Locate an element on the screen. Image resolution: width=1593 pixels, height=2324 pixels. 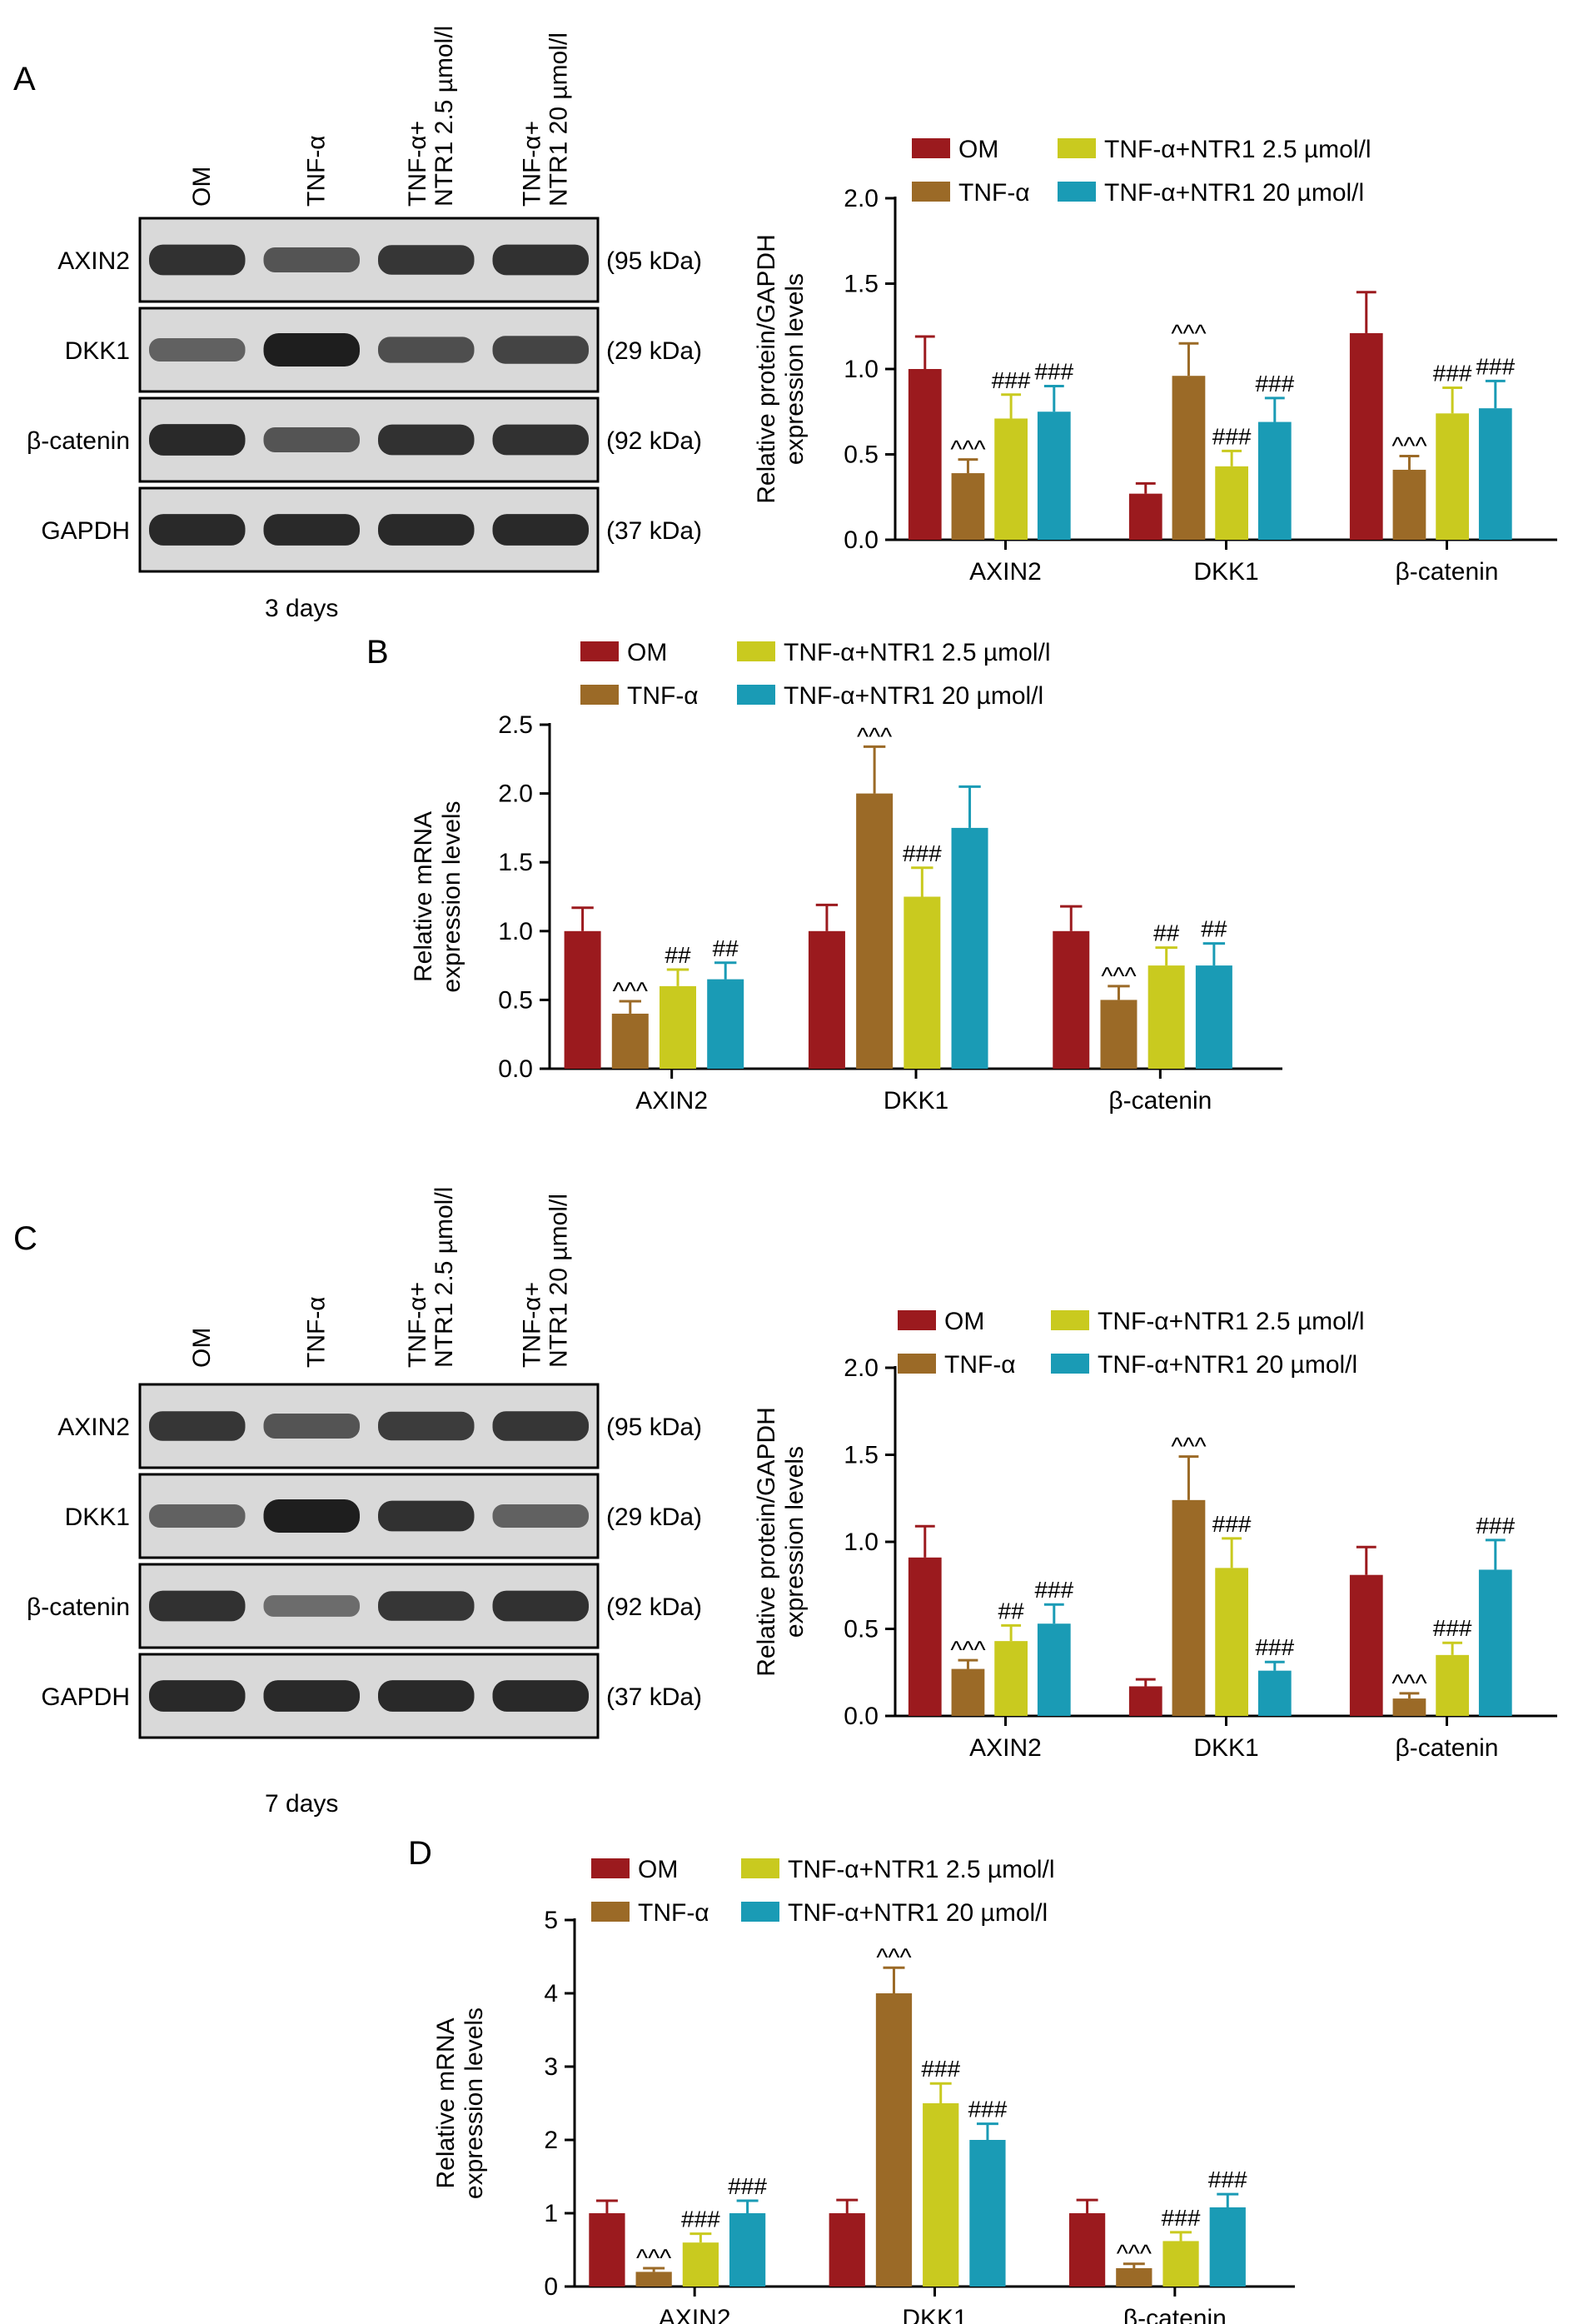
blot-kda-label: (95 kDa) is located at coordinates (654, 261).